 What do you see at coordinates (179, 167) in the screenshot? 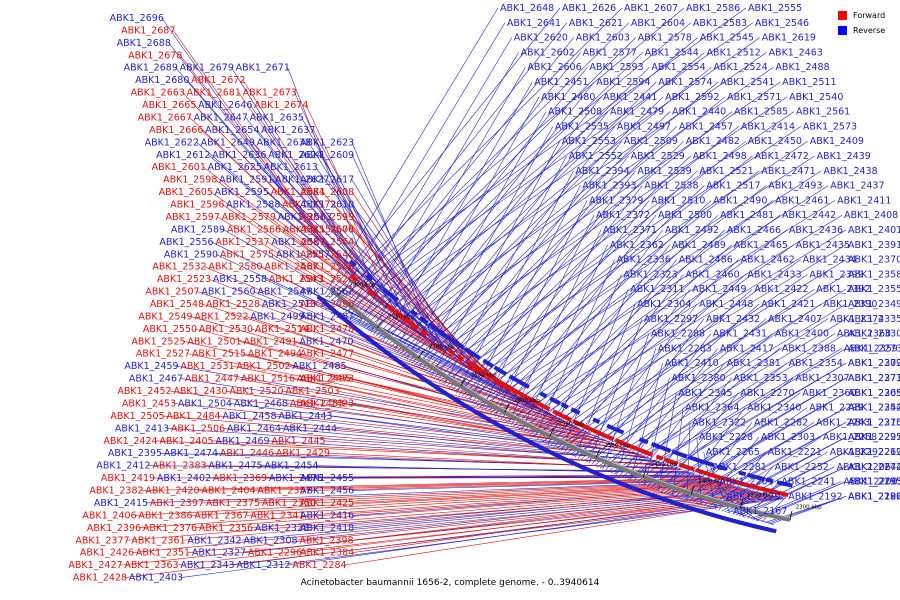
I see `gene-label-left: ABK1_2601` at bounding box center [179, 167].